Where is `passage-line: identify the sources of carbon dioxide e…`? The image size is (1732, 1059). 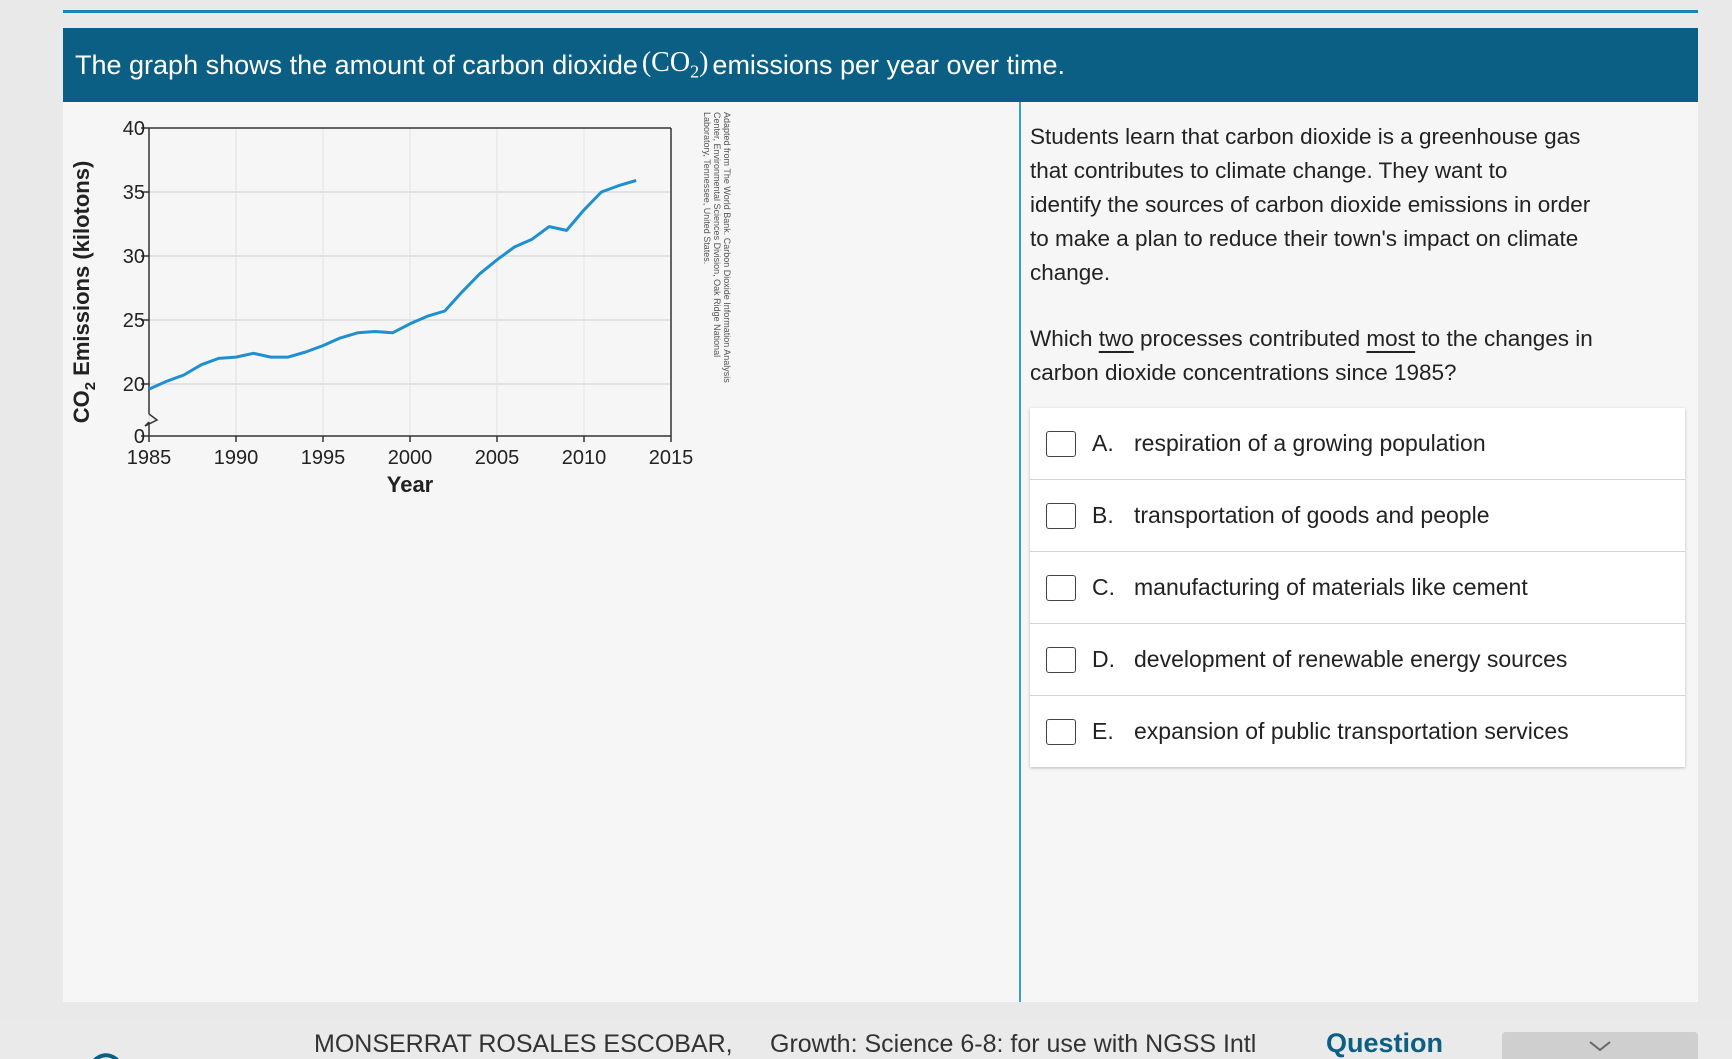 passage-line: identify the sources of carbon dioxide e… is located at coordinates (1310, 204).